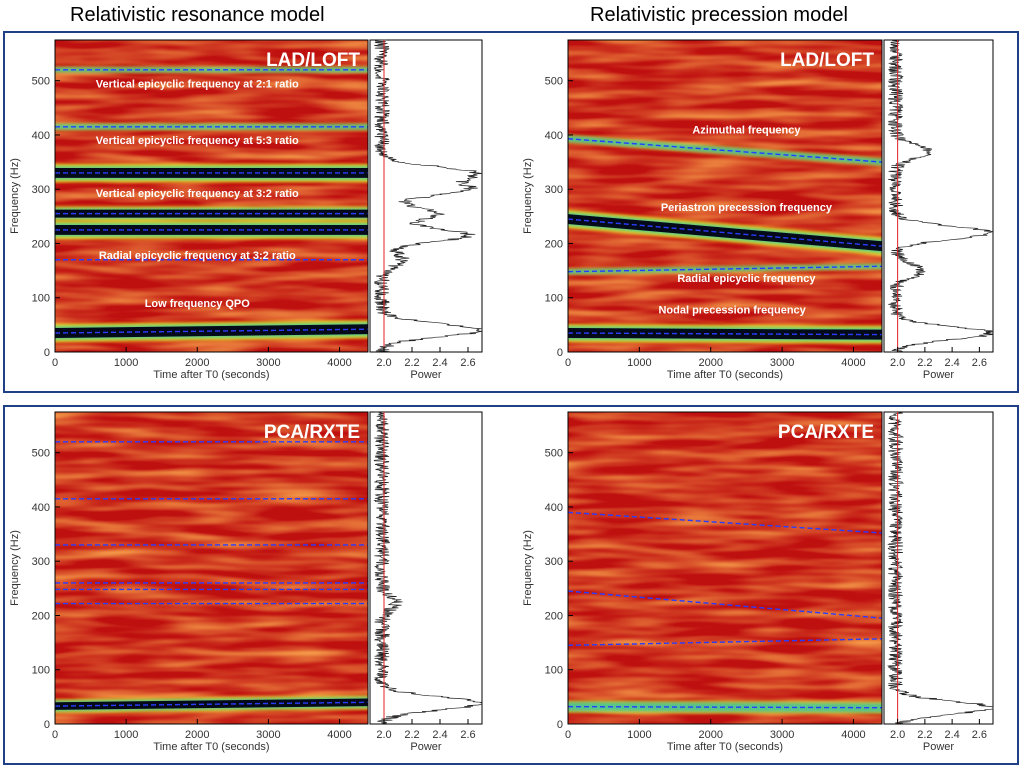  Describe the element at coordinates (719, 15) in the screenshot. I see `column-title-precession: Relativistic precession model` at that location.